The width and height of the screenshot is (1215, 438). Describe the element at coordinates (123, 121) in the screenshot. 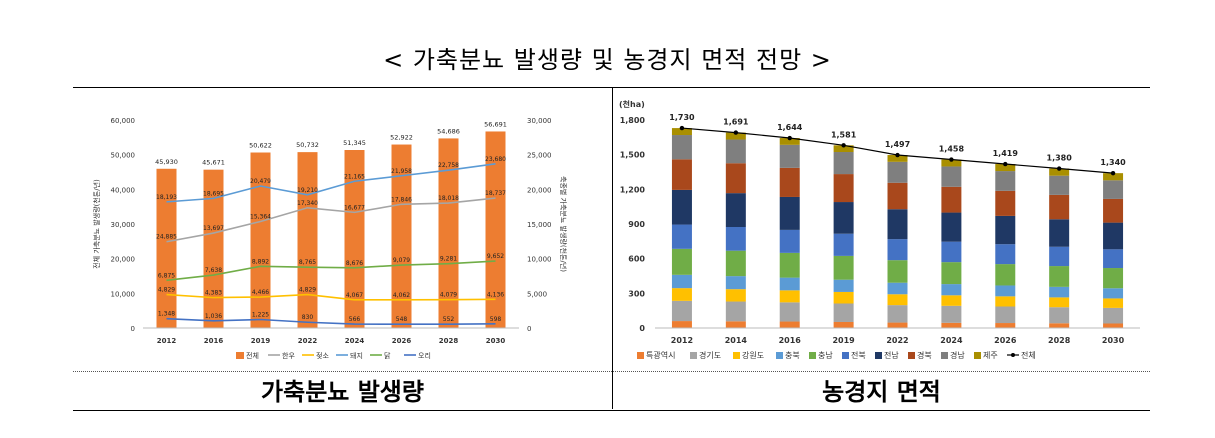

I see `y-tick-label: 60,000` at that location.